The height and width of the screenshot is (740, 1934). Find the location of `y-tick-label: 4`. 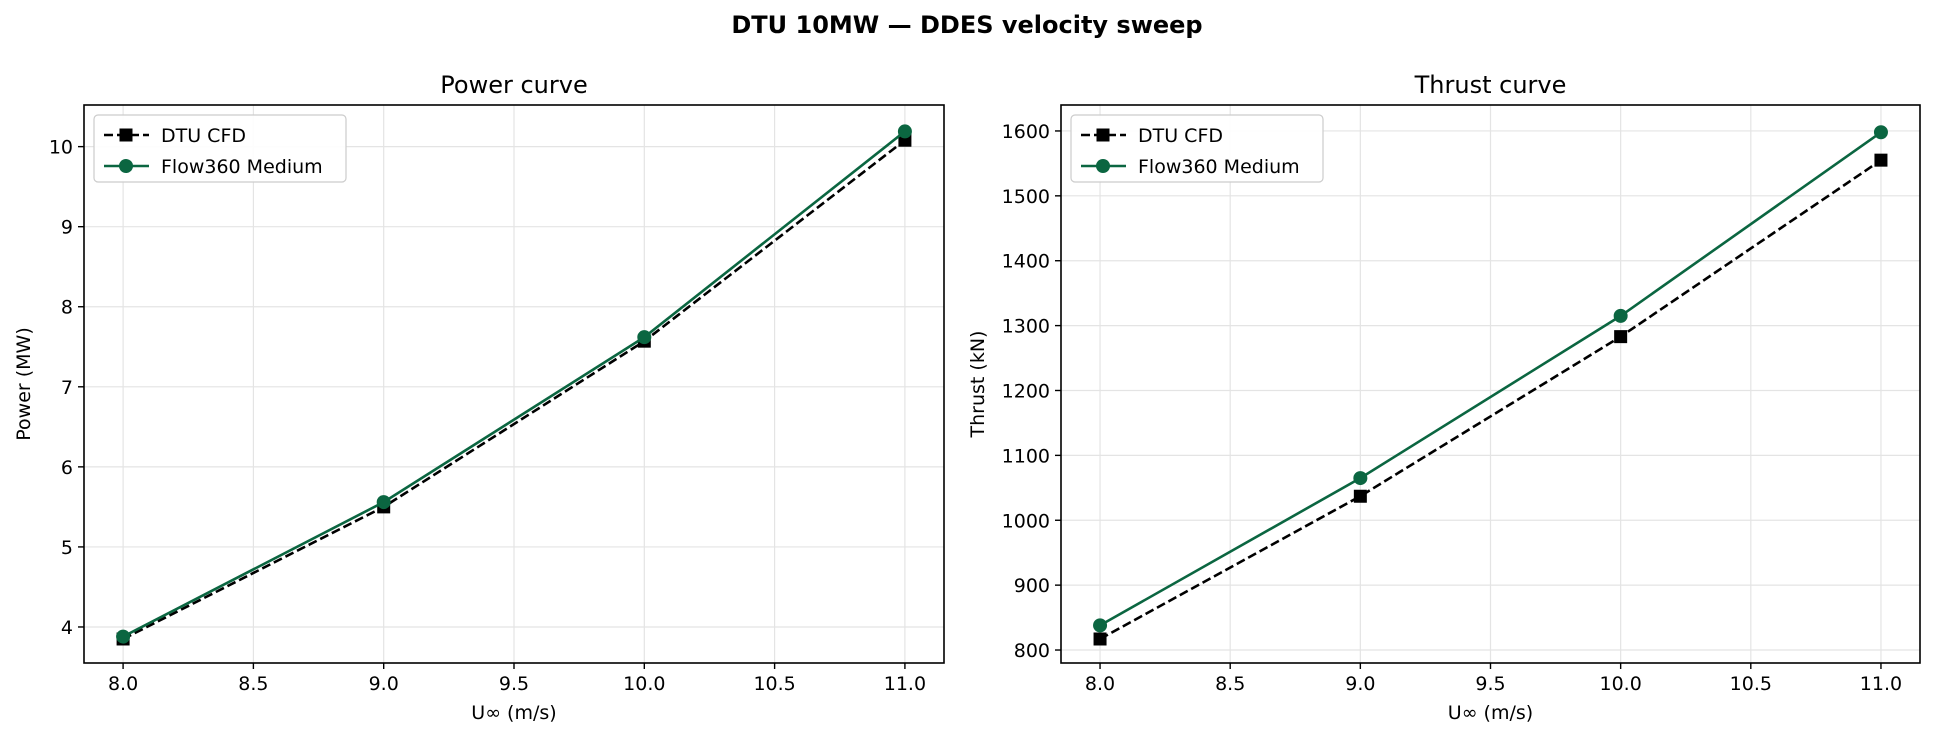

y-tick-label: 4 is located at coordinates (67, 628).